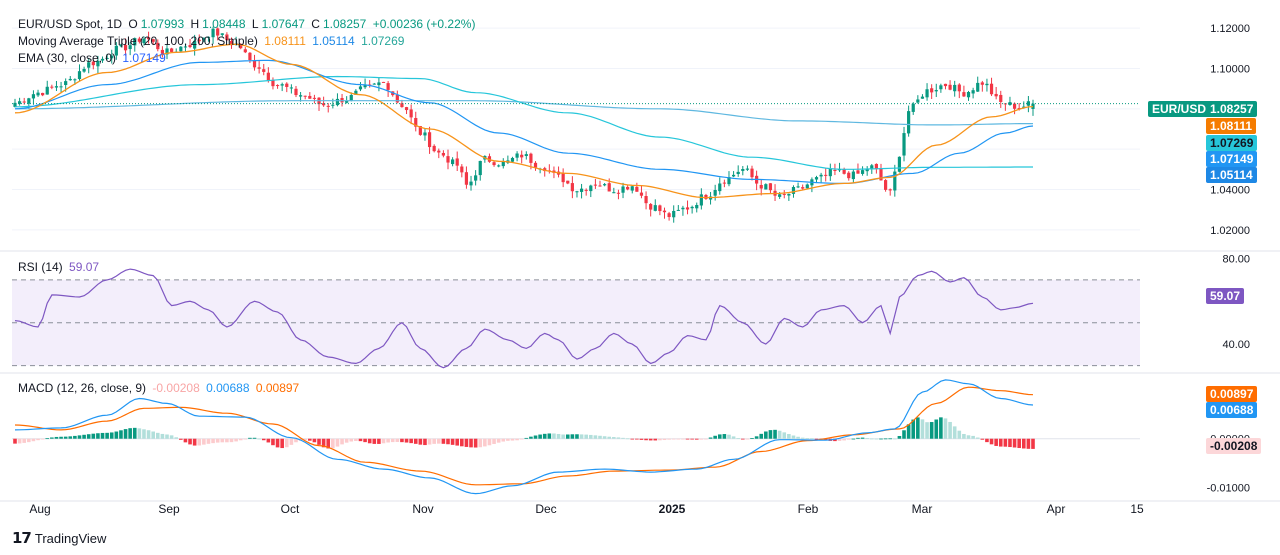  Describe the element at coordinates (169, 509) in the screenshot. I see `time-tick-label-1: Sep` at that location.